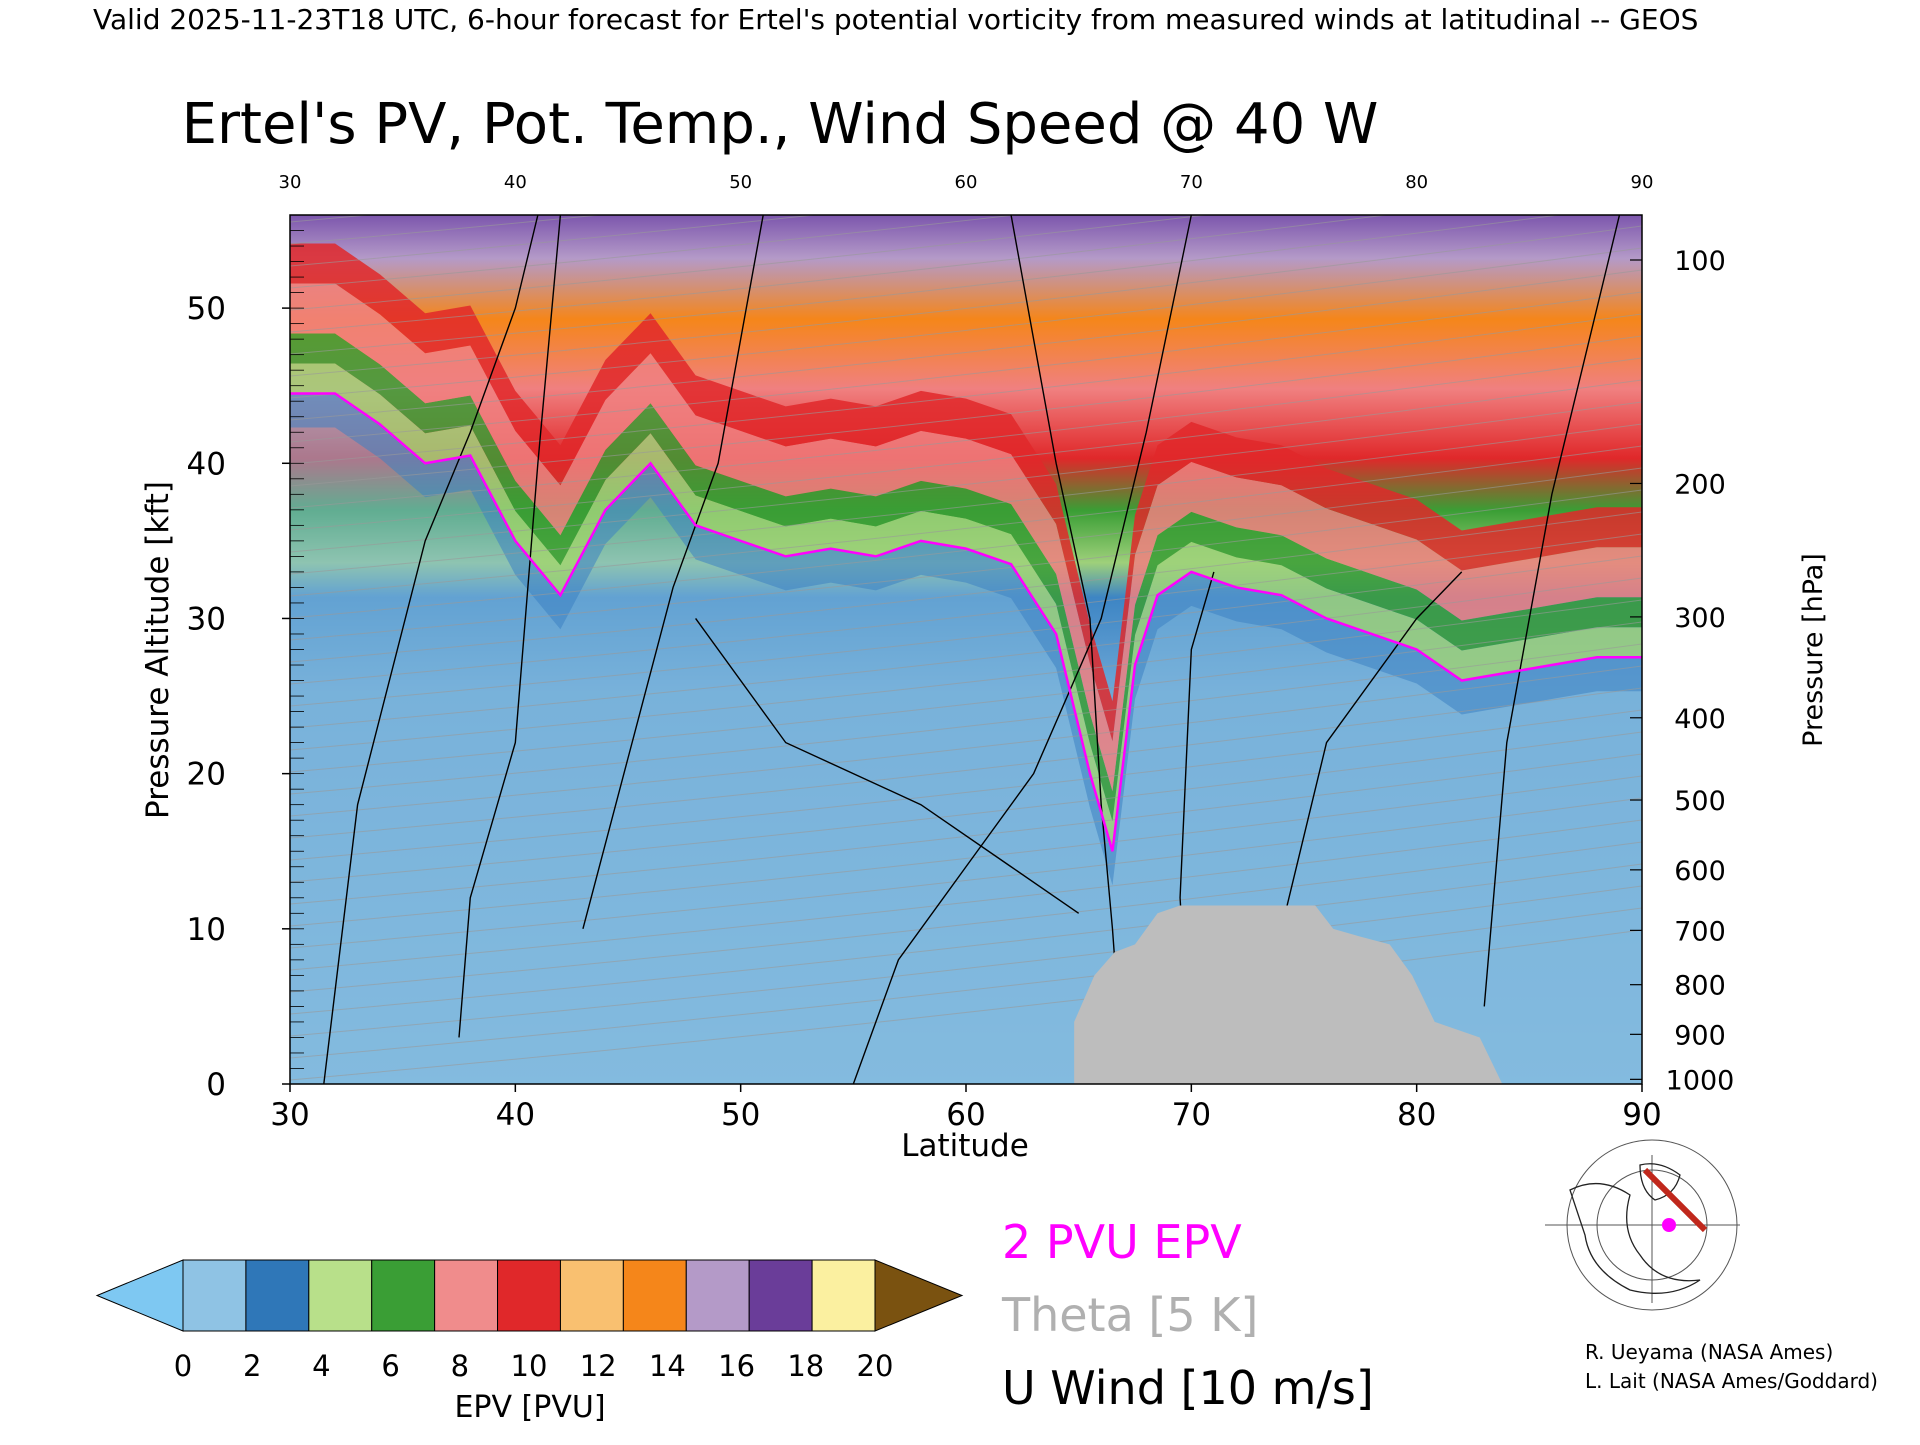 The width and height of the screenshot is (1920, 1445). I want to click on top-tick-label: 90, so click(1642, 182).